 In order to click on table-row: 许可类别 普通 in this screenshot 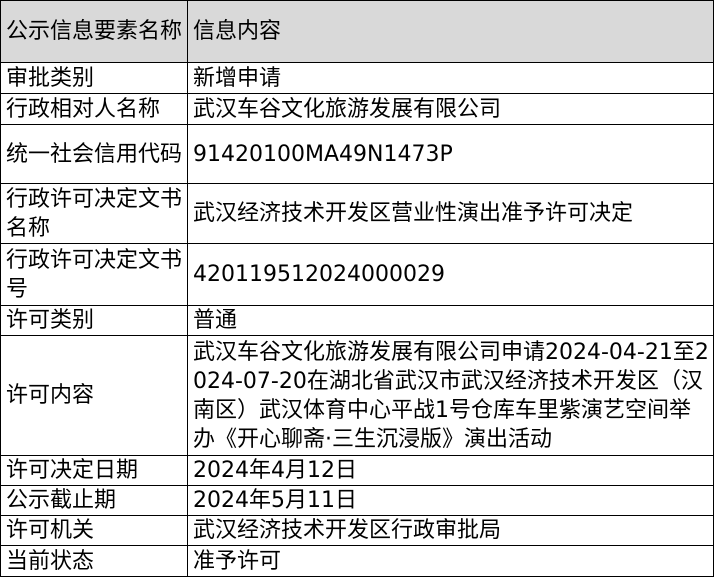, I will do `click(357, 320)`.